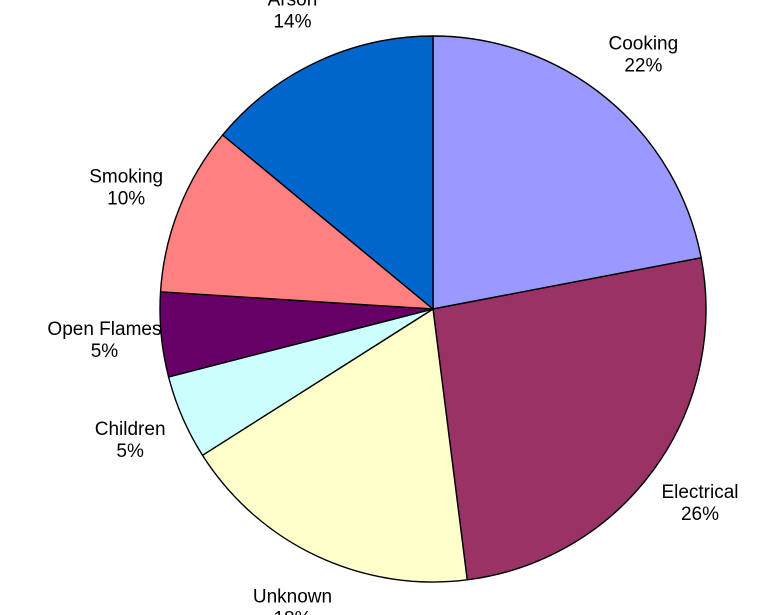  Describe the element at coordinates (699, 492) in the screenshot. I see `pie-label-category: Electrical` at that location.